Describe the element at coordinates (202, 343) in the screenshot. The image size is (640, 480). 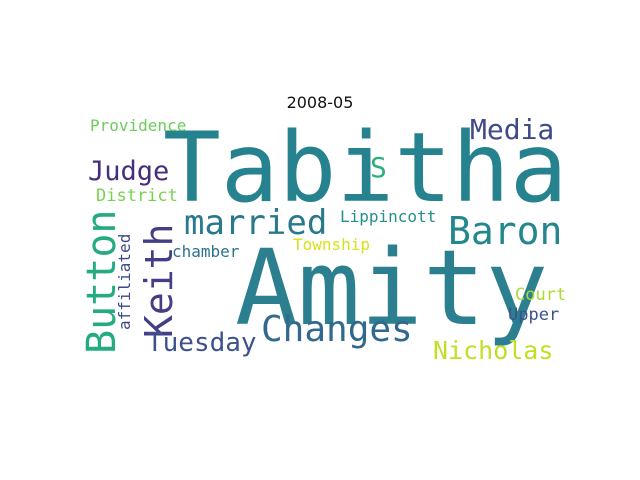
I see `word-tuesday: Tuesday` at that location.